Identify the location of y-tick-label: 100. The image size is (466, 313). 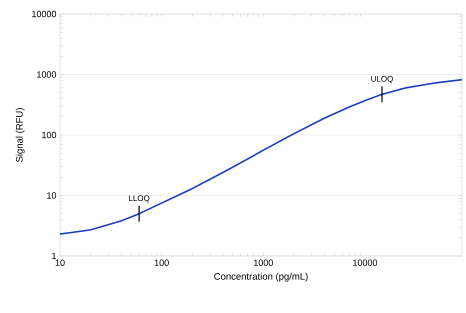
(49, 135).